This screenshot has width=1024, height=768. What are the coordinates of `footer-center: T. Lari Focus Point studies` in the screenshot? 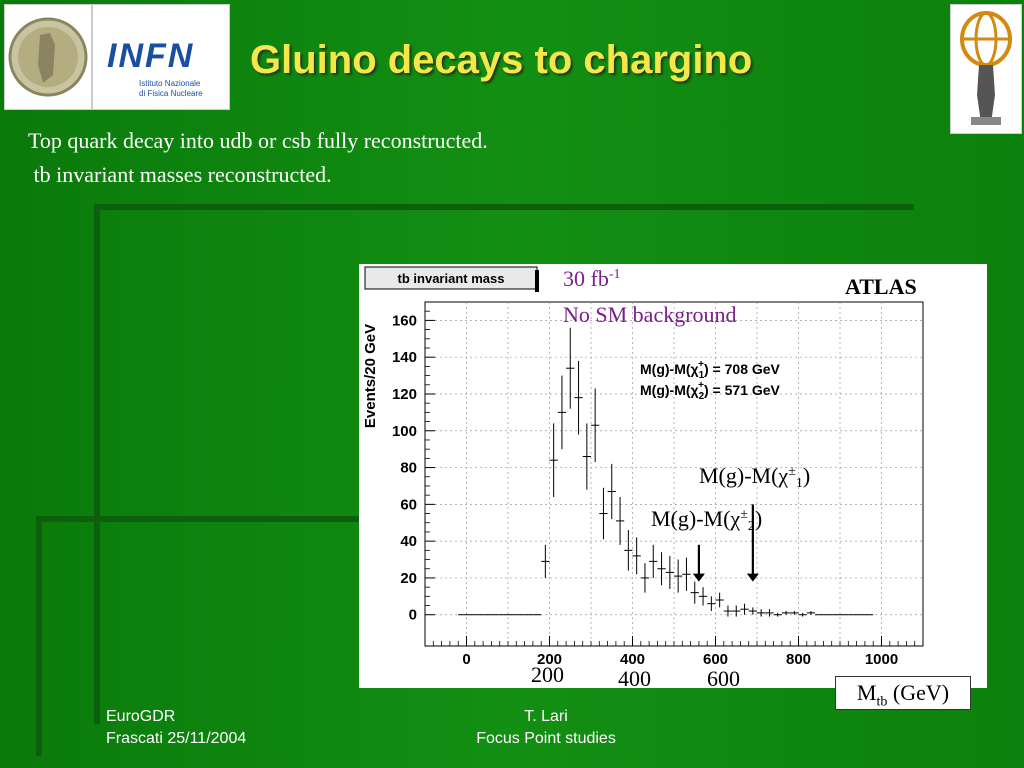 It's located at (546, 728).